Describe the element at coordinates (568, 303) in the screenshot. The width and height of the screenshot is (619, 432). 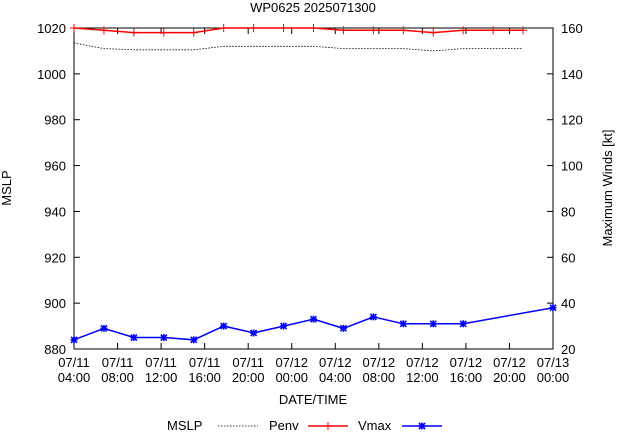
I see `y2-tick-label: 40` at that location.